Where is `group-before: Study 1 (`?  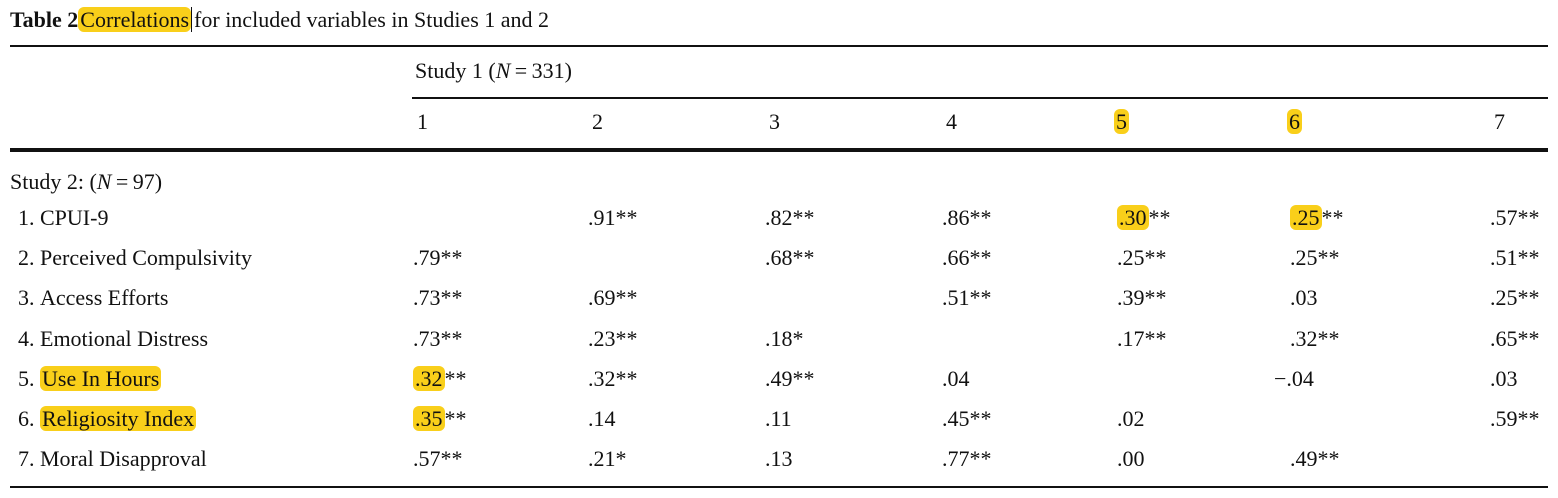
group-before: Study 1 ( is located at coordinates (455, 70).